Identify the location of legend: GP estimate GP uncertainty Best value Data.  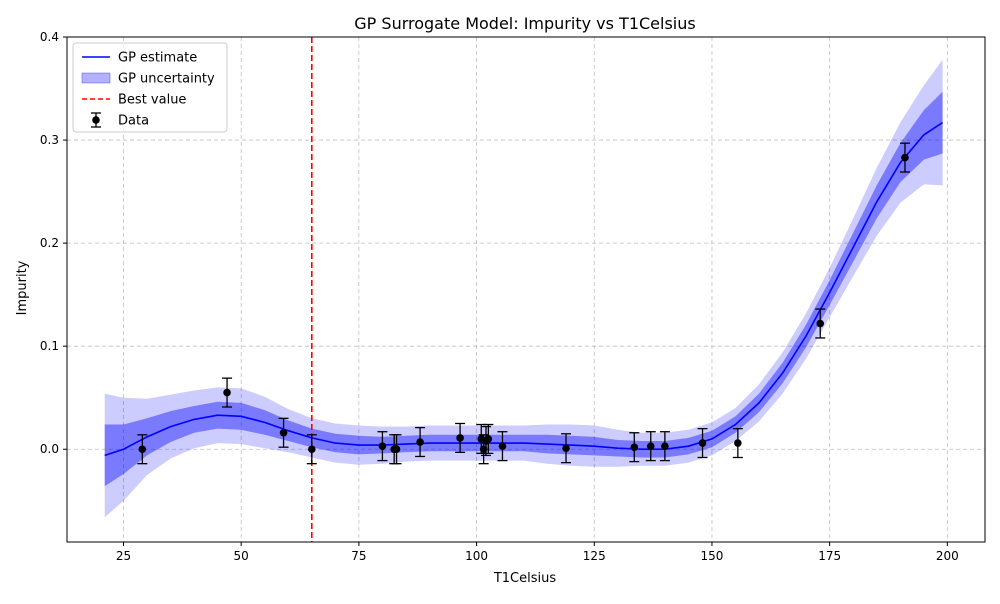
(150, 87).